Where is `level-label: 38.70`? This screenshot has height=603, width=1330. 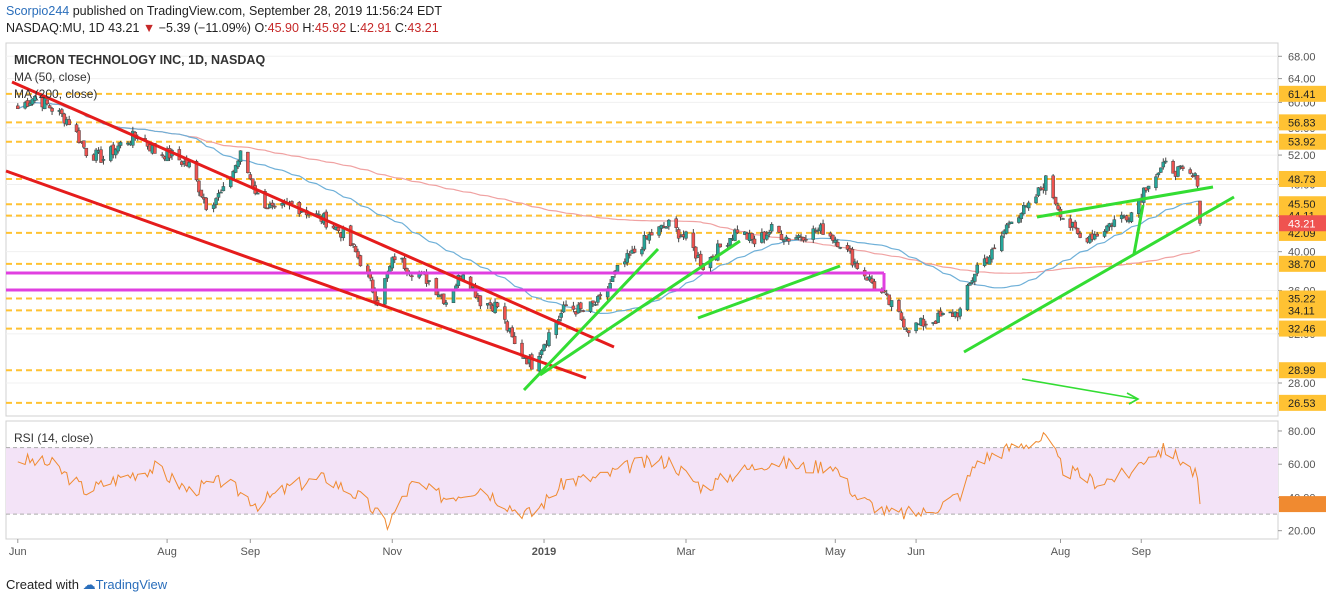 level-label: 38.70 is located at coordinates (1302, 265).